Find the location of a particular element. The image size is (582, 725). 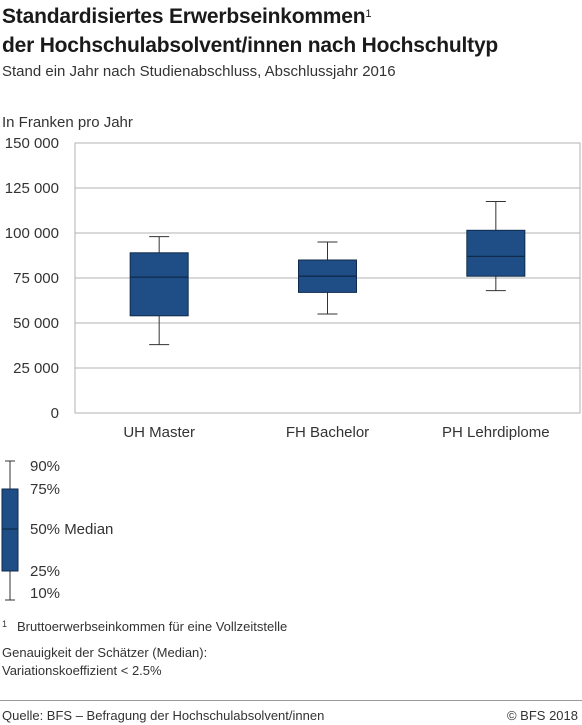

y-tick-label: 100 000 is located at coordinates (32, 233).